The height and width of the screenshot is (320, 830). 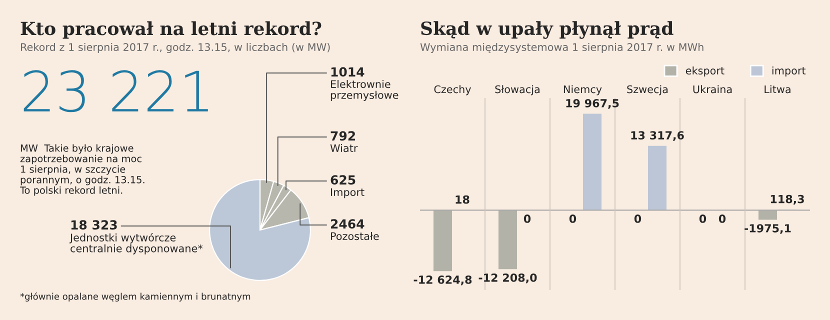 I want to click on data-label: 1014, so click(x=347, y=72).